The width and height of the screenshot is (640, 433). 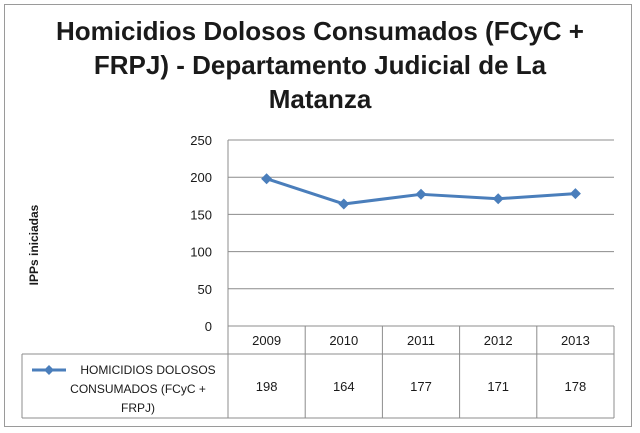 What do you see at coordinates (49, 370) in the screenshot?
I see `legend-marker-key` at bounding box center [49, 370].